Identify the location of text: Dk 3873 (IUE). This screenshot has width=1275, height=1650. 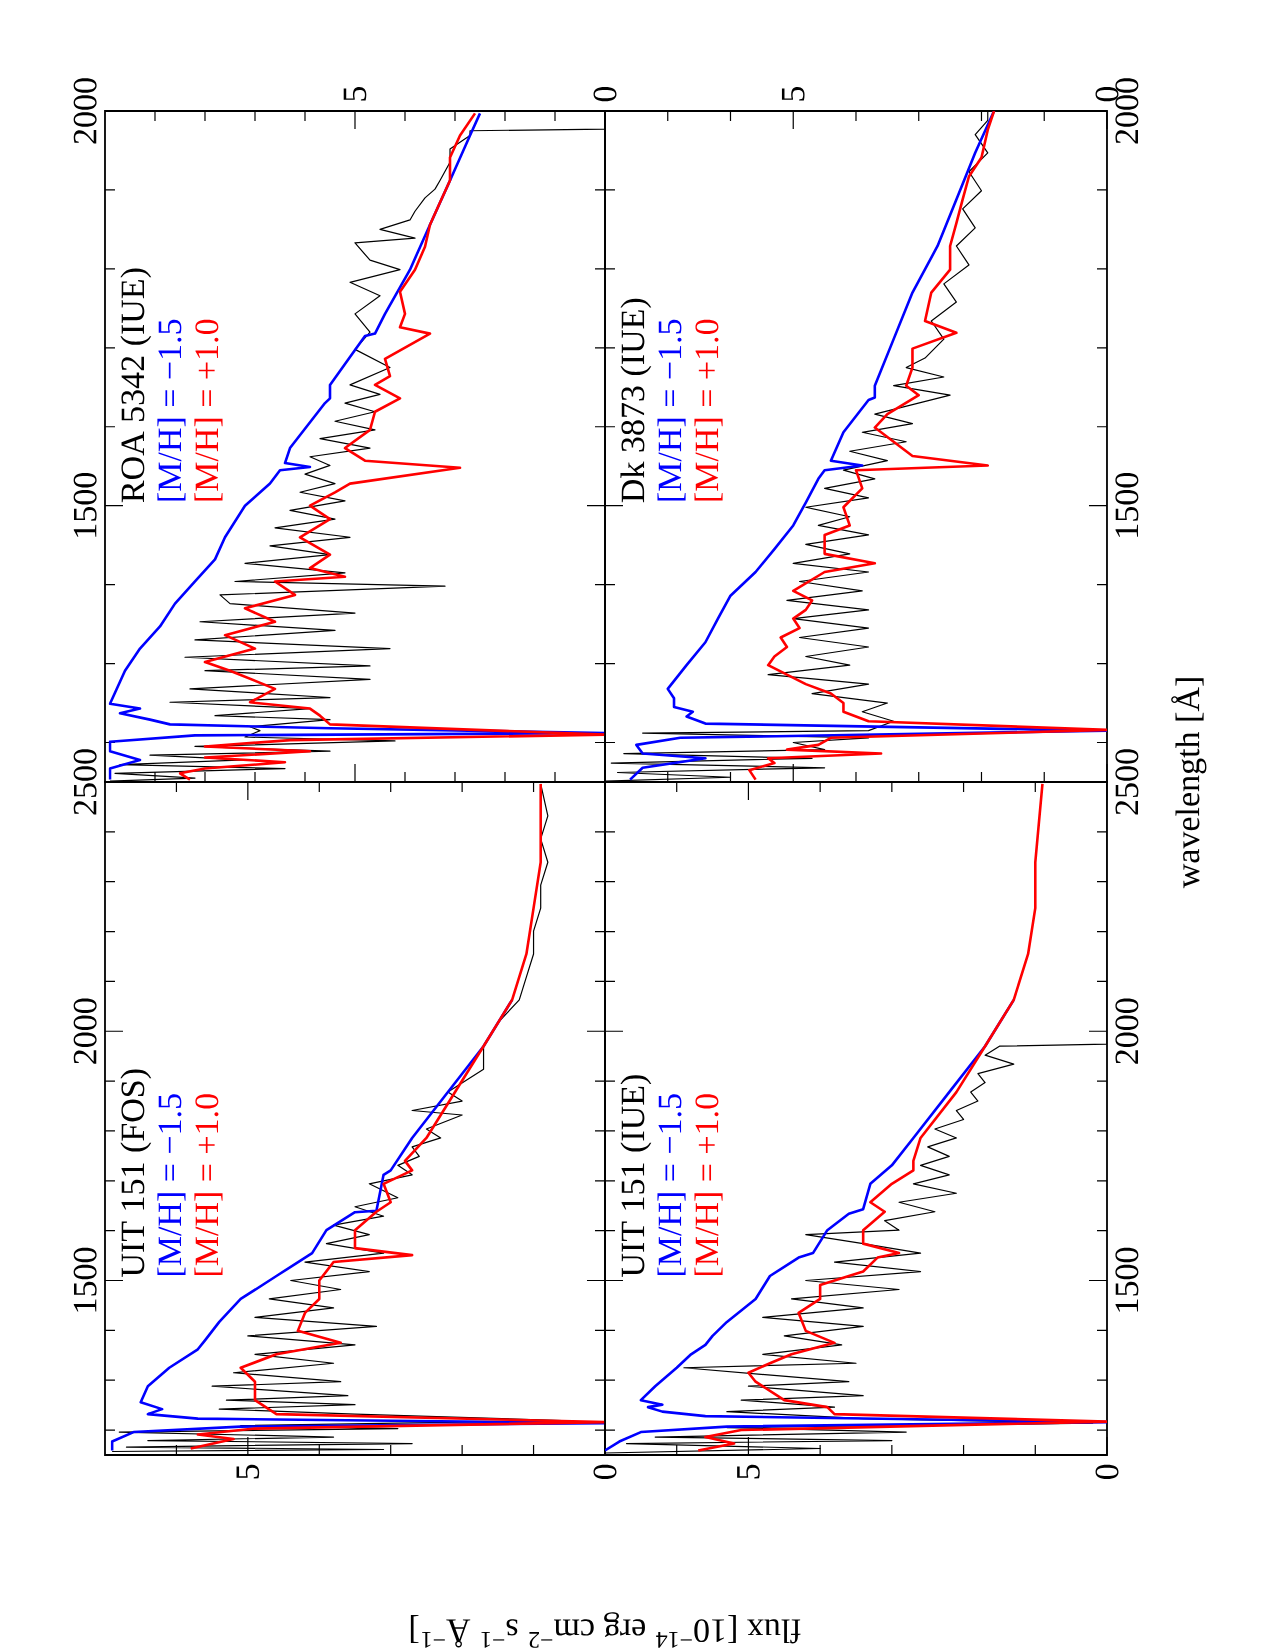
(636, 400).